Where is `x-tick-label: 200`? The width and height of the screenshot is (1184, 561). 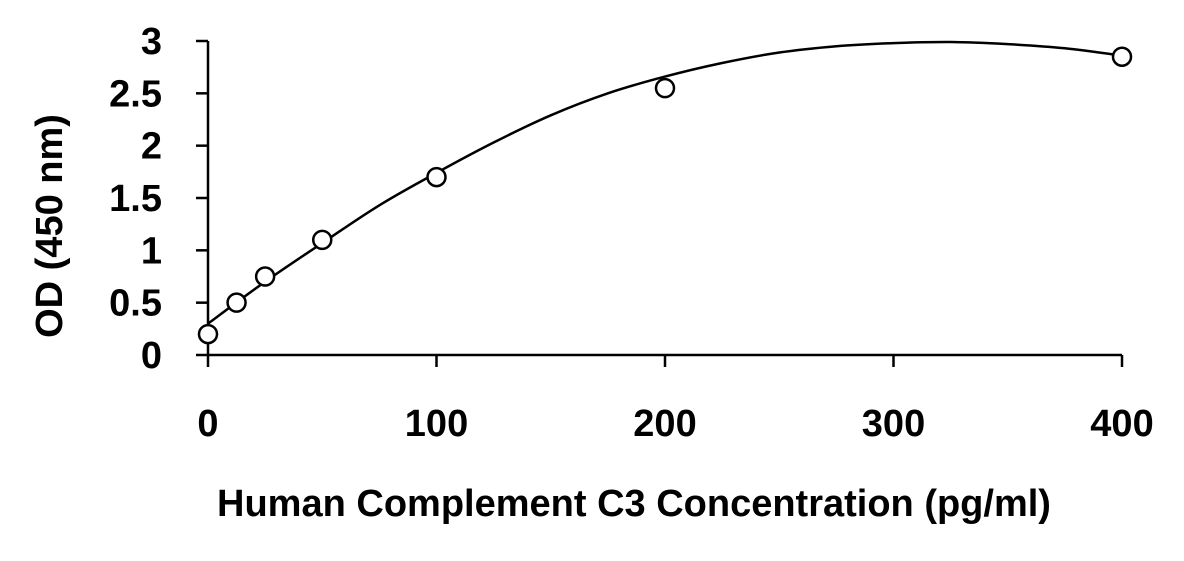
x-tick-label: 200 is located at coordinates (664, 424).